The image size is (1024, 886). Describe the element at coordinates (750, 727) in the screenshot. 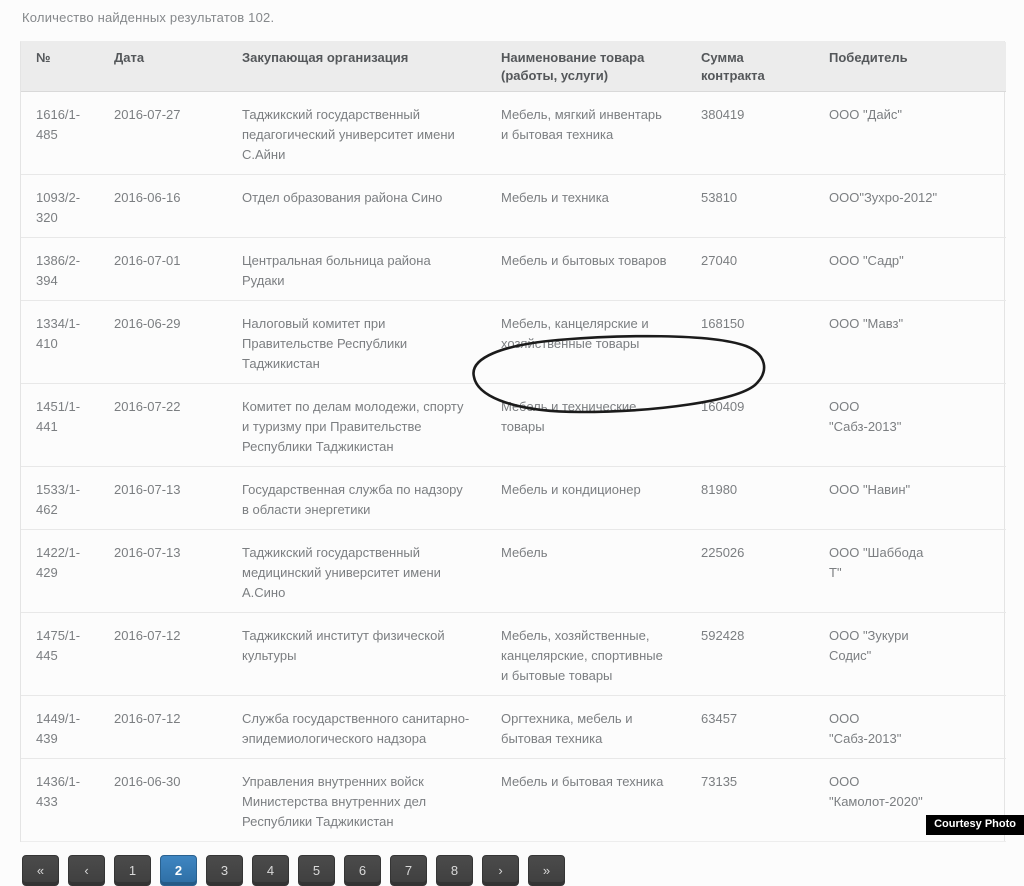

I see `cell-sum: 63457` at that location.